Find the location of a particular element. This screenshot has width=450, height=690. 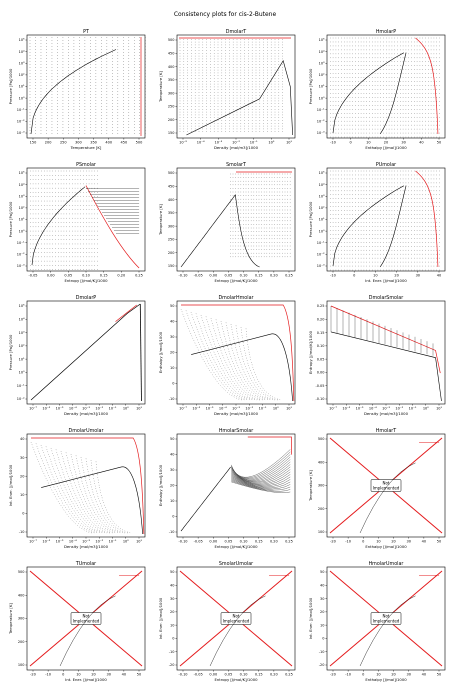

not-implemented-box is located at coordinates (86, 618).